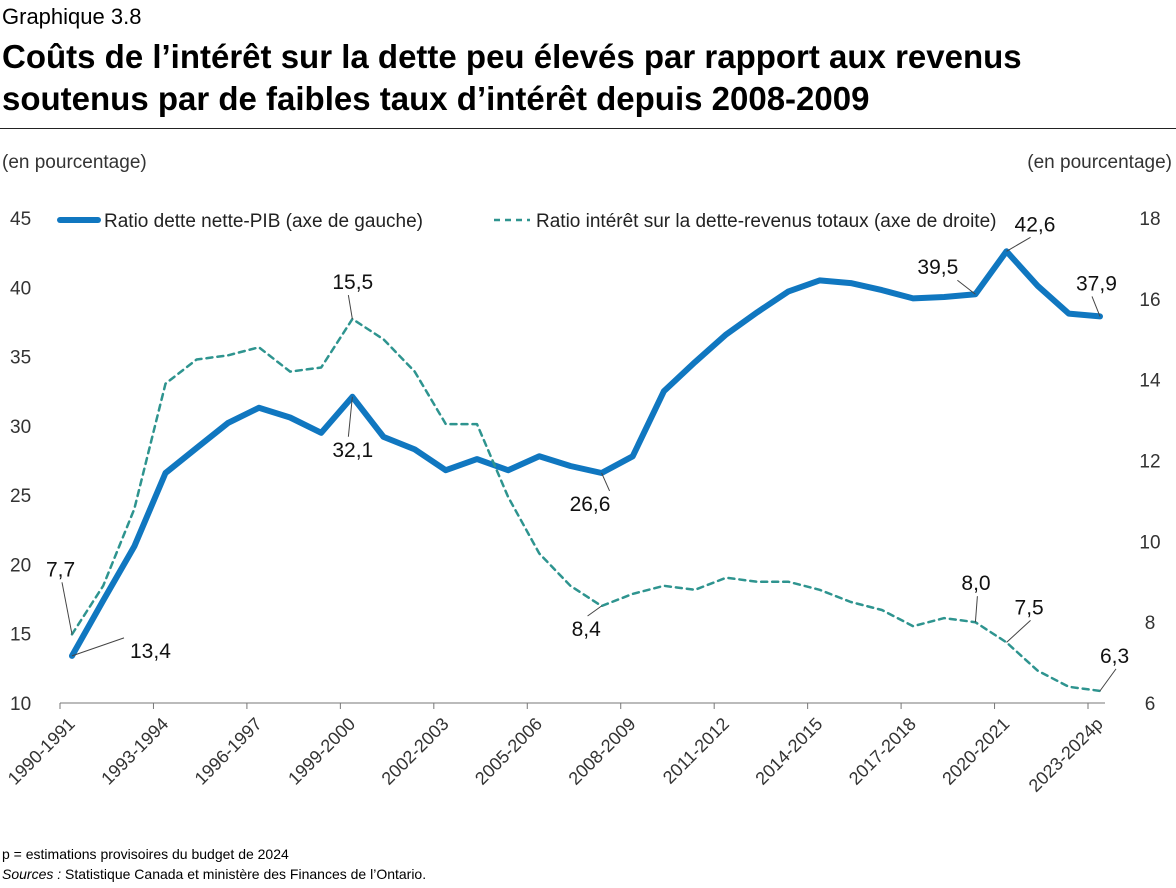 The image size is (1176, 888). I want to click on data-label: 39,5, so click(937, 267).